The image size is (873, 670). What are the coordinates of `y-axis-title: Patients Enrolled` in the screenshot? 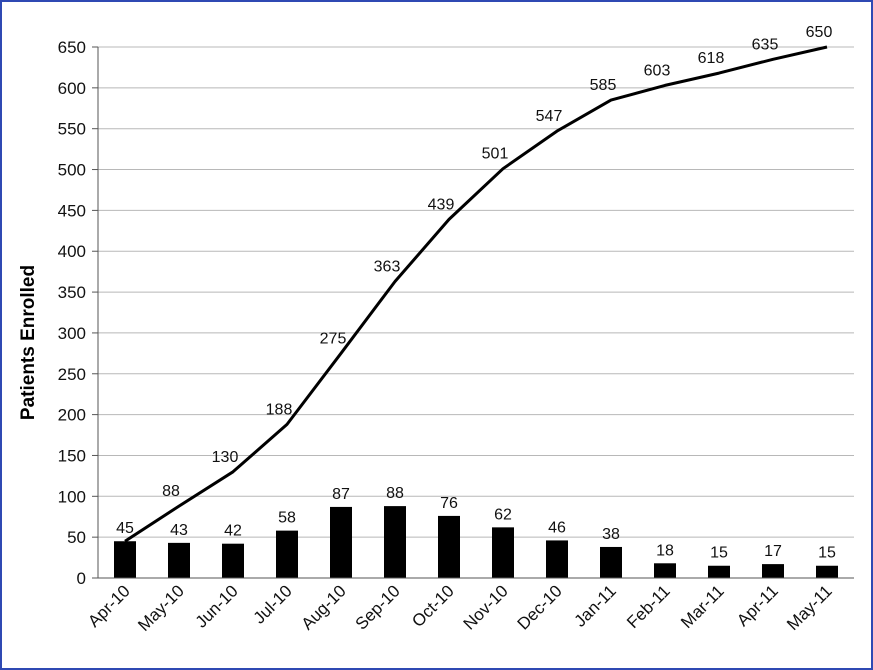 It's located at (28, 342).